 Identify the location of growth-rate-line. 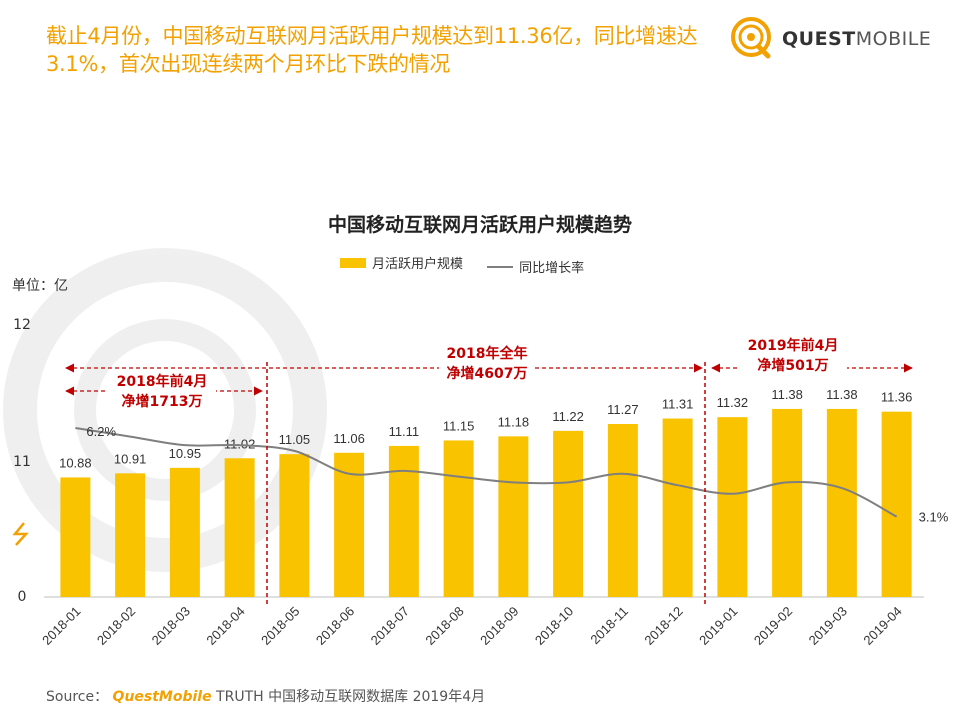
(486, 472).